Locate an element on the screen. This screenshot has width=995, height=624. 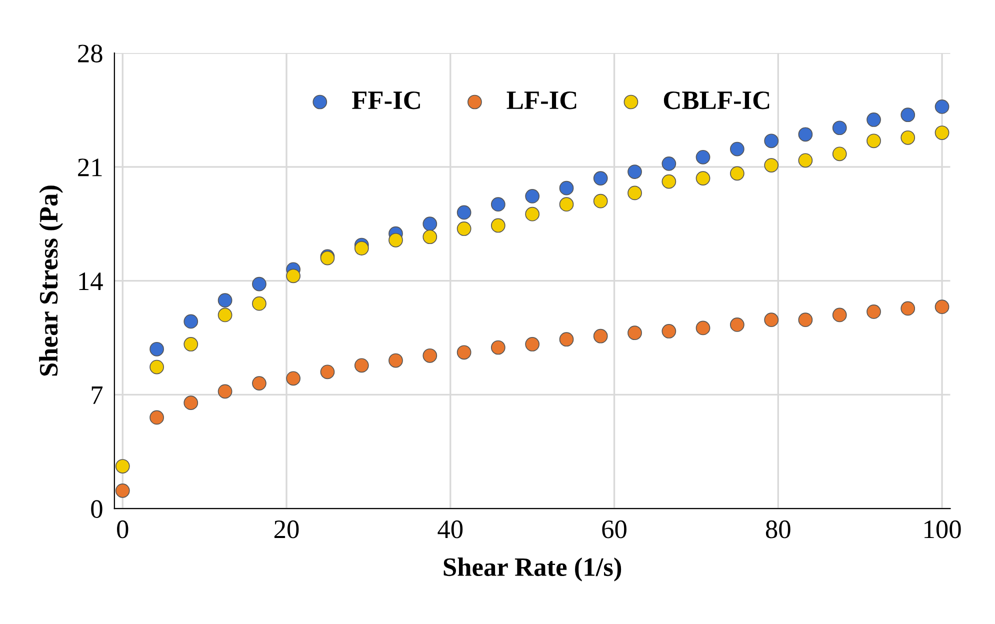
x-tick-label: 80 is located at coordinates (778, 529).